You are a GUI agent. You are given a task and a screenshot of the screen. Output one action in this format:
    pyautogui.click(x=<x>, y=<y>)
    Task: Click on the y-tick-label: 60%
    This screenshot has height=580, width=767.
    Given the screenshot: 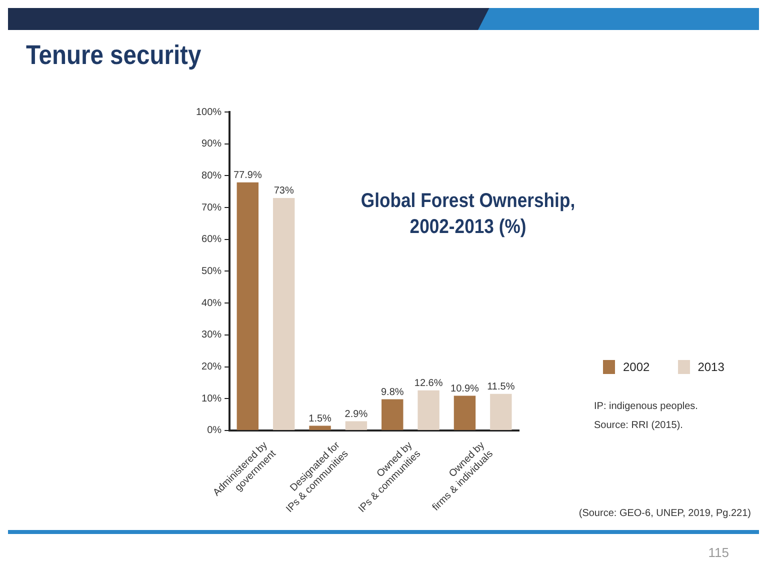 What is the action you would take?
    pyautogui.click(x=212, y=240)
    